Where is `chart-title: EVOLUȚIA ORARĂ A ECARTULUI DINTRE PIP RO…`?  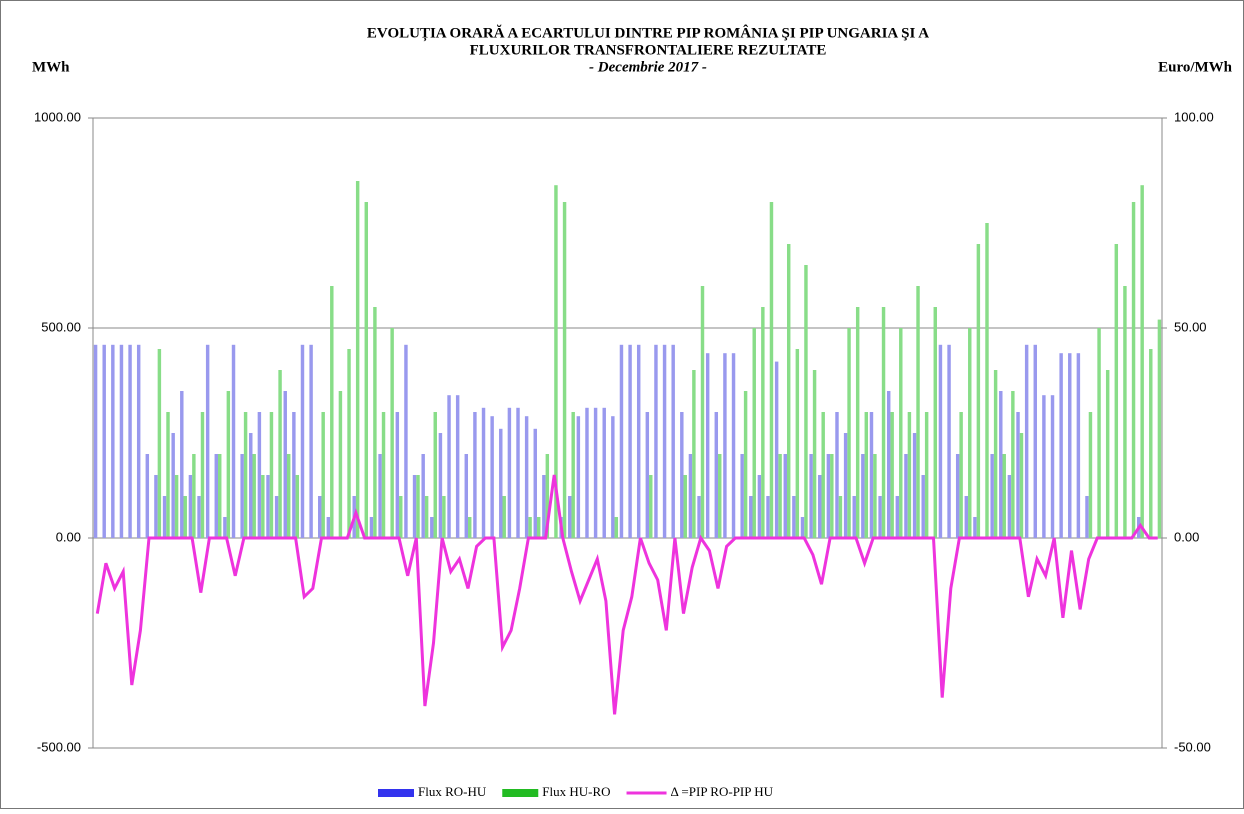 chart-title: EVOLUȚIA ORARĂ A ECARTULUI DINTRE PIP RO… is located at coordinates (648, 32).